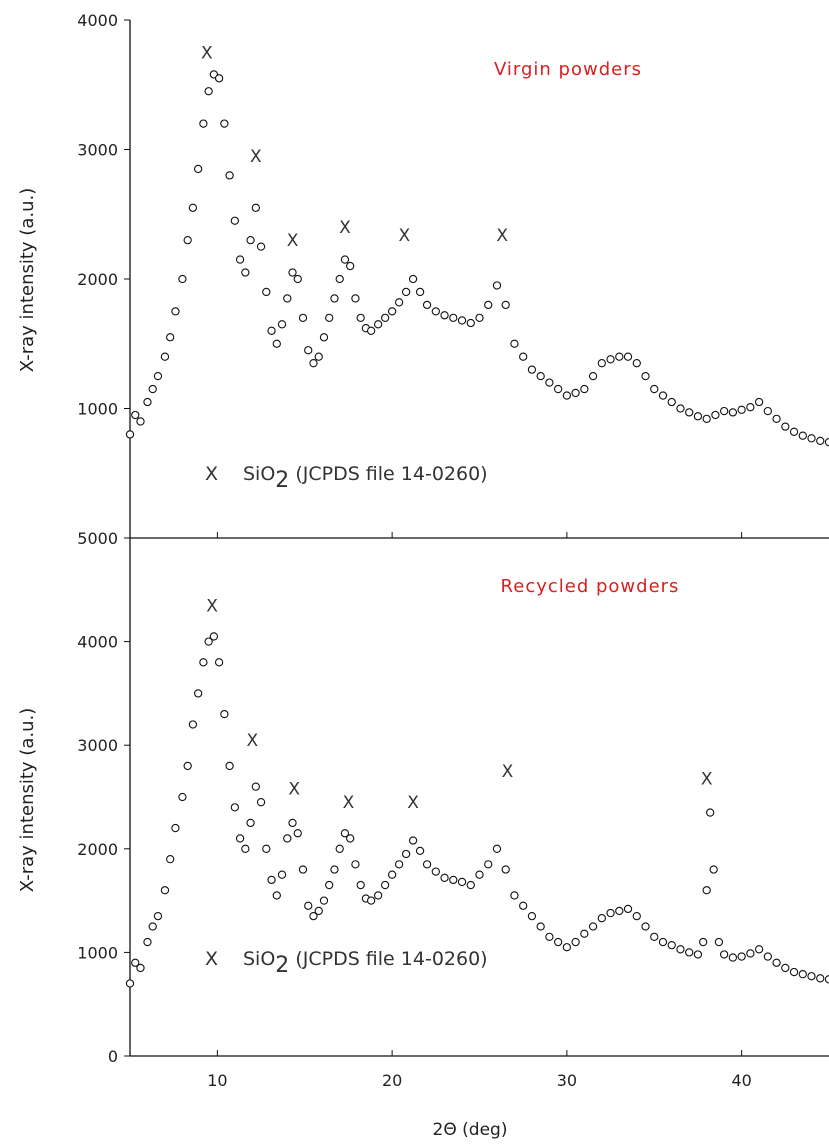 The image size is (829, 1146). What do you see at coordinates (217, 1080) in the screenshot?
I see `x-tick-label: 10` at bounding box center [217, 1080].